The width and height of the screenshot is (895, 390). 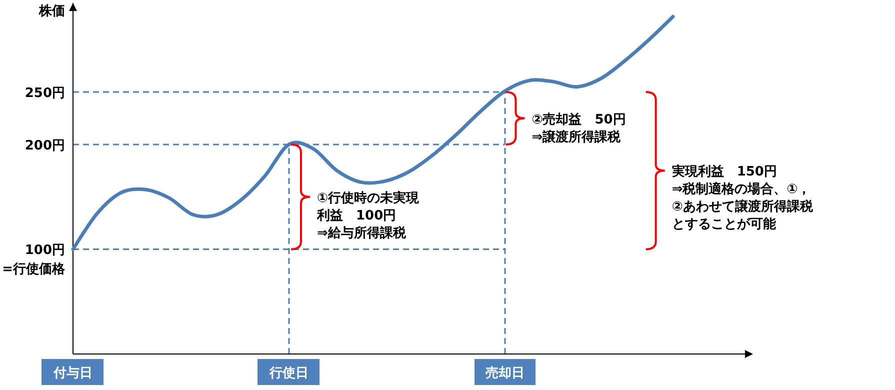 What do you see at coordinates (34, 260) in the screenshot?
I see `y-tick-label: 100円 =行使価格` at bounding box center [34, 260].